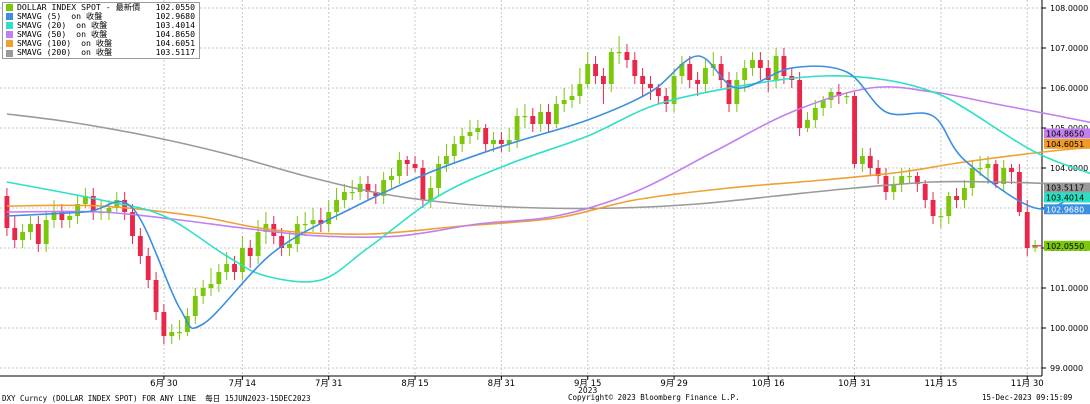 This screenshot has height=404, width=1090. I want to click on legend-item-sma200: SMAVG (200) on 收盤 103.5117, so click(101, 52).